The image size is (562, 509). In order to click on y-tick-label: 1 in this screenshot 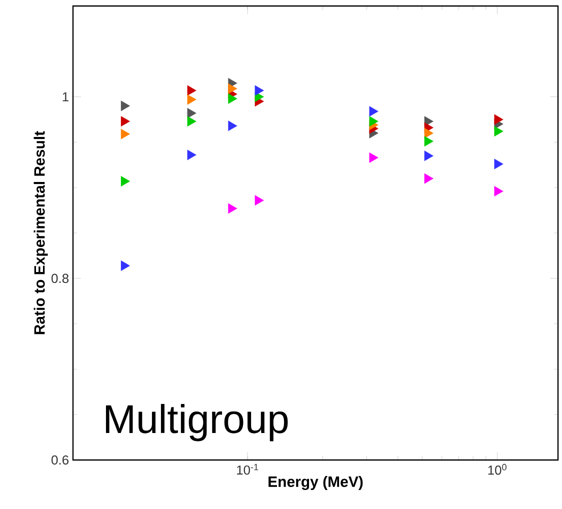, I will do `click(65, 97)`.